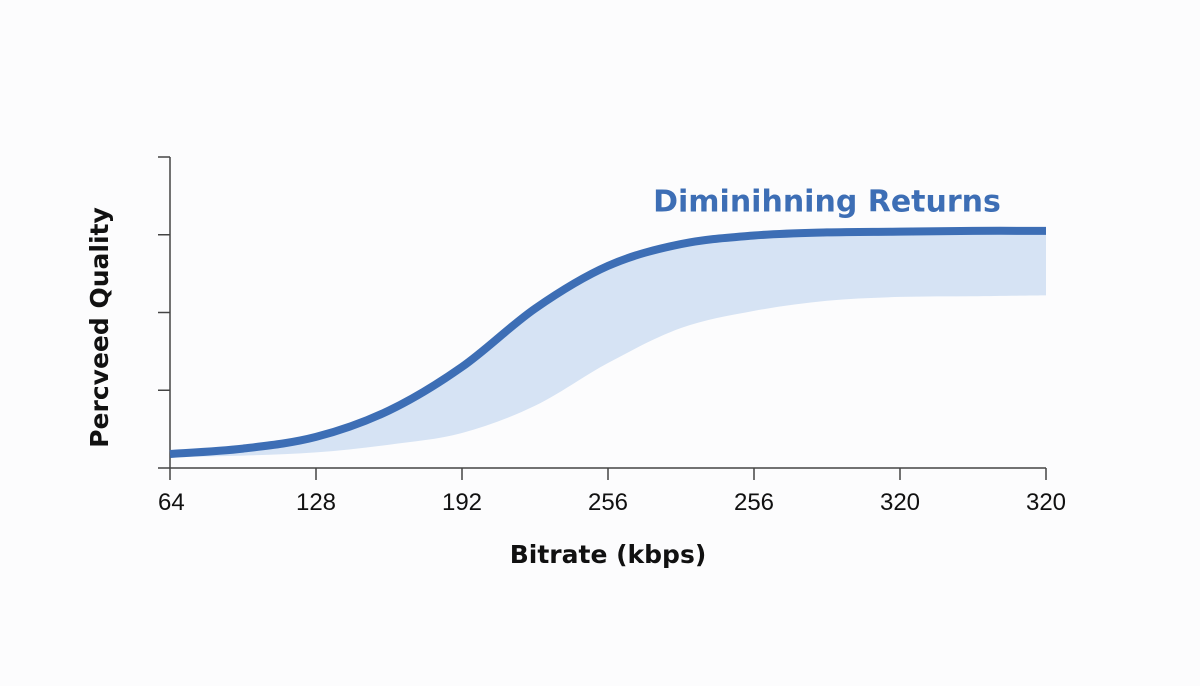 The image size is (1200, 686). Describe the element at coordinates (1046, 502) in the screenshot. I see `x-tick-label-6: 320` at that location.